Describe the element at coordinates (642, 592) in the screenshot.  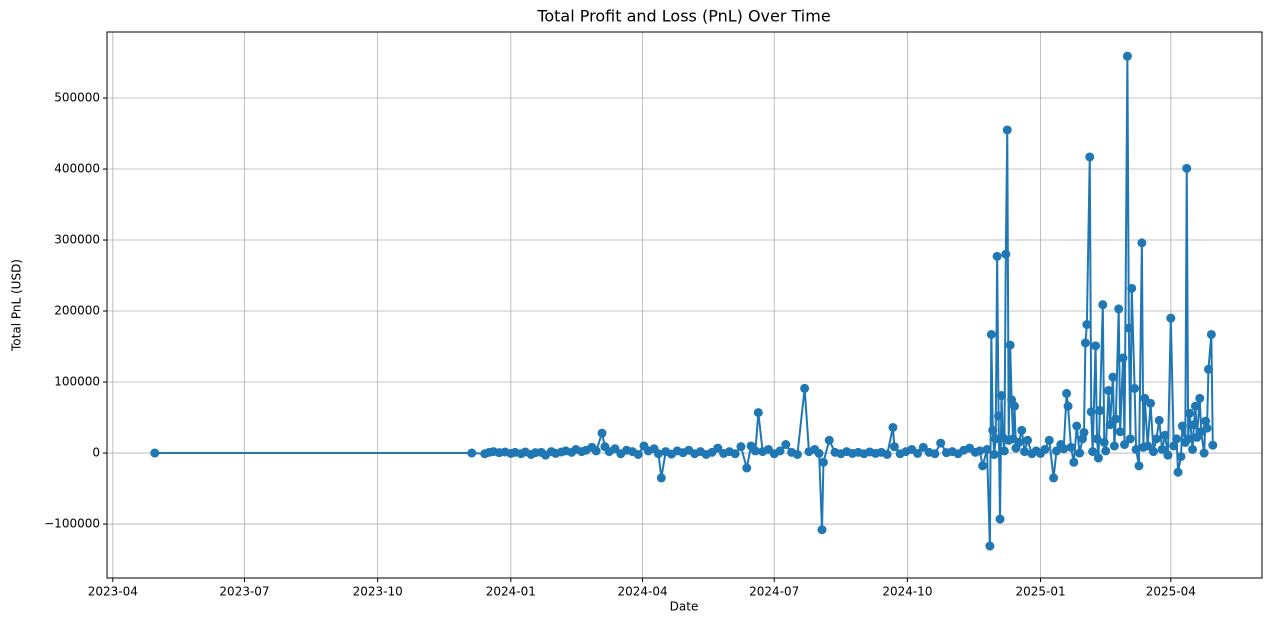
I see `x-tick-label: 2024-04` at that location.